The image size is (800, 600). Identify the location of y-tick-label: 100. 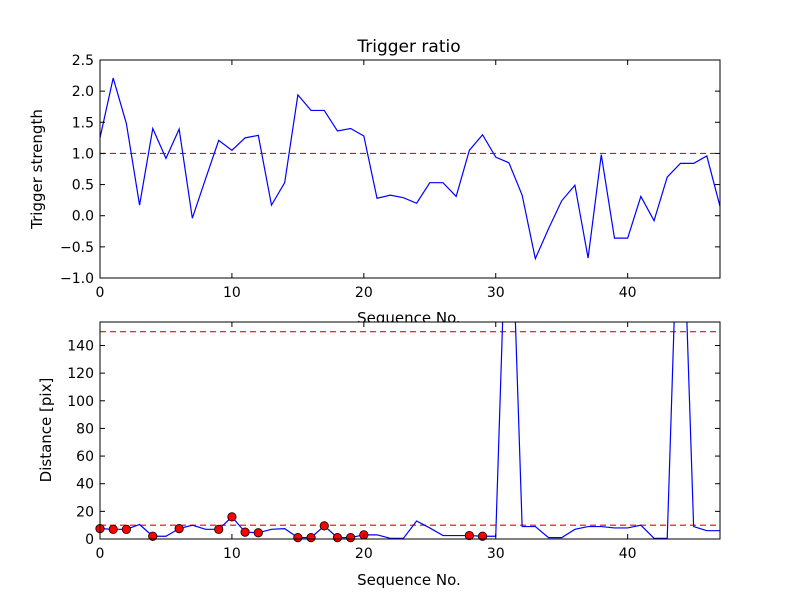
(80, 402).